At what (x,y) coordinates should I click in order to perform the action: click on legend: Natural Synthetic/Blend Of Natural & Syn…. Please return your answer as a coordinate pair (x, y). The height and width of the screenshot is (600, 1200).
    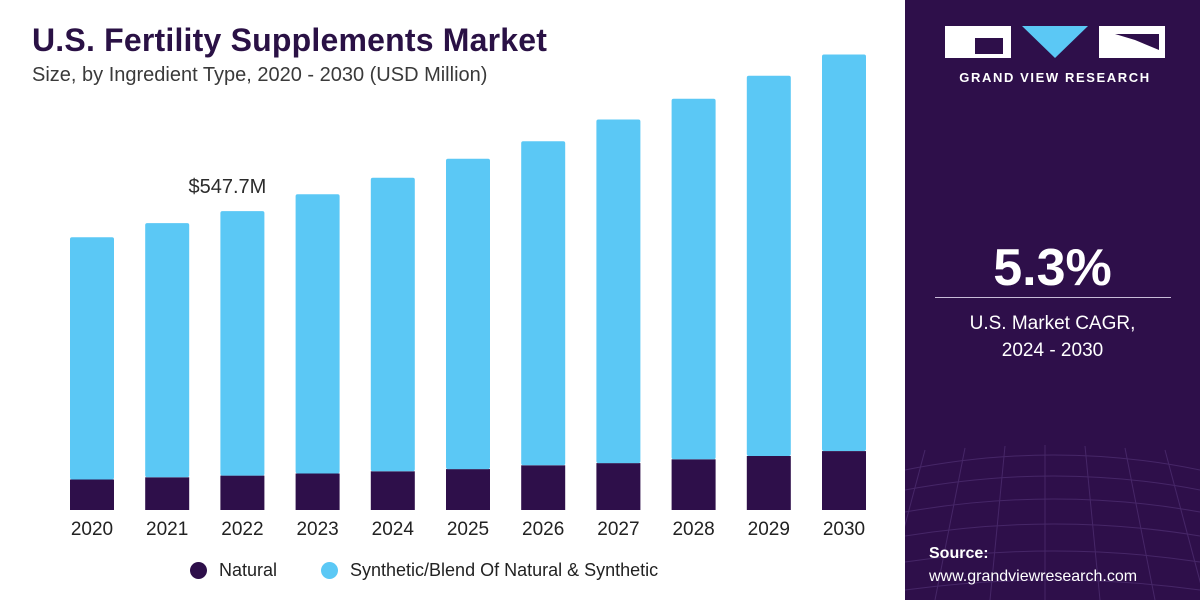
    Looking at the image, I should click on (452, 575).